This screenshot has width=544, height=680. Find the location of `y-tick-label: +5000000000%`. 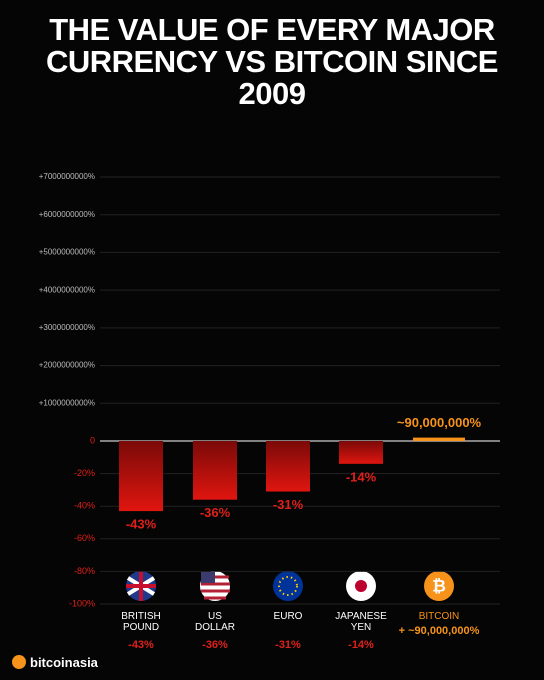

y-tick-label: +5000000000% is located at coordinates (67, 252).